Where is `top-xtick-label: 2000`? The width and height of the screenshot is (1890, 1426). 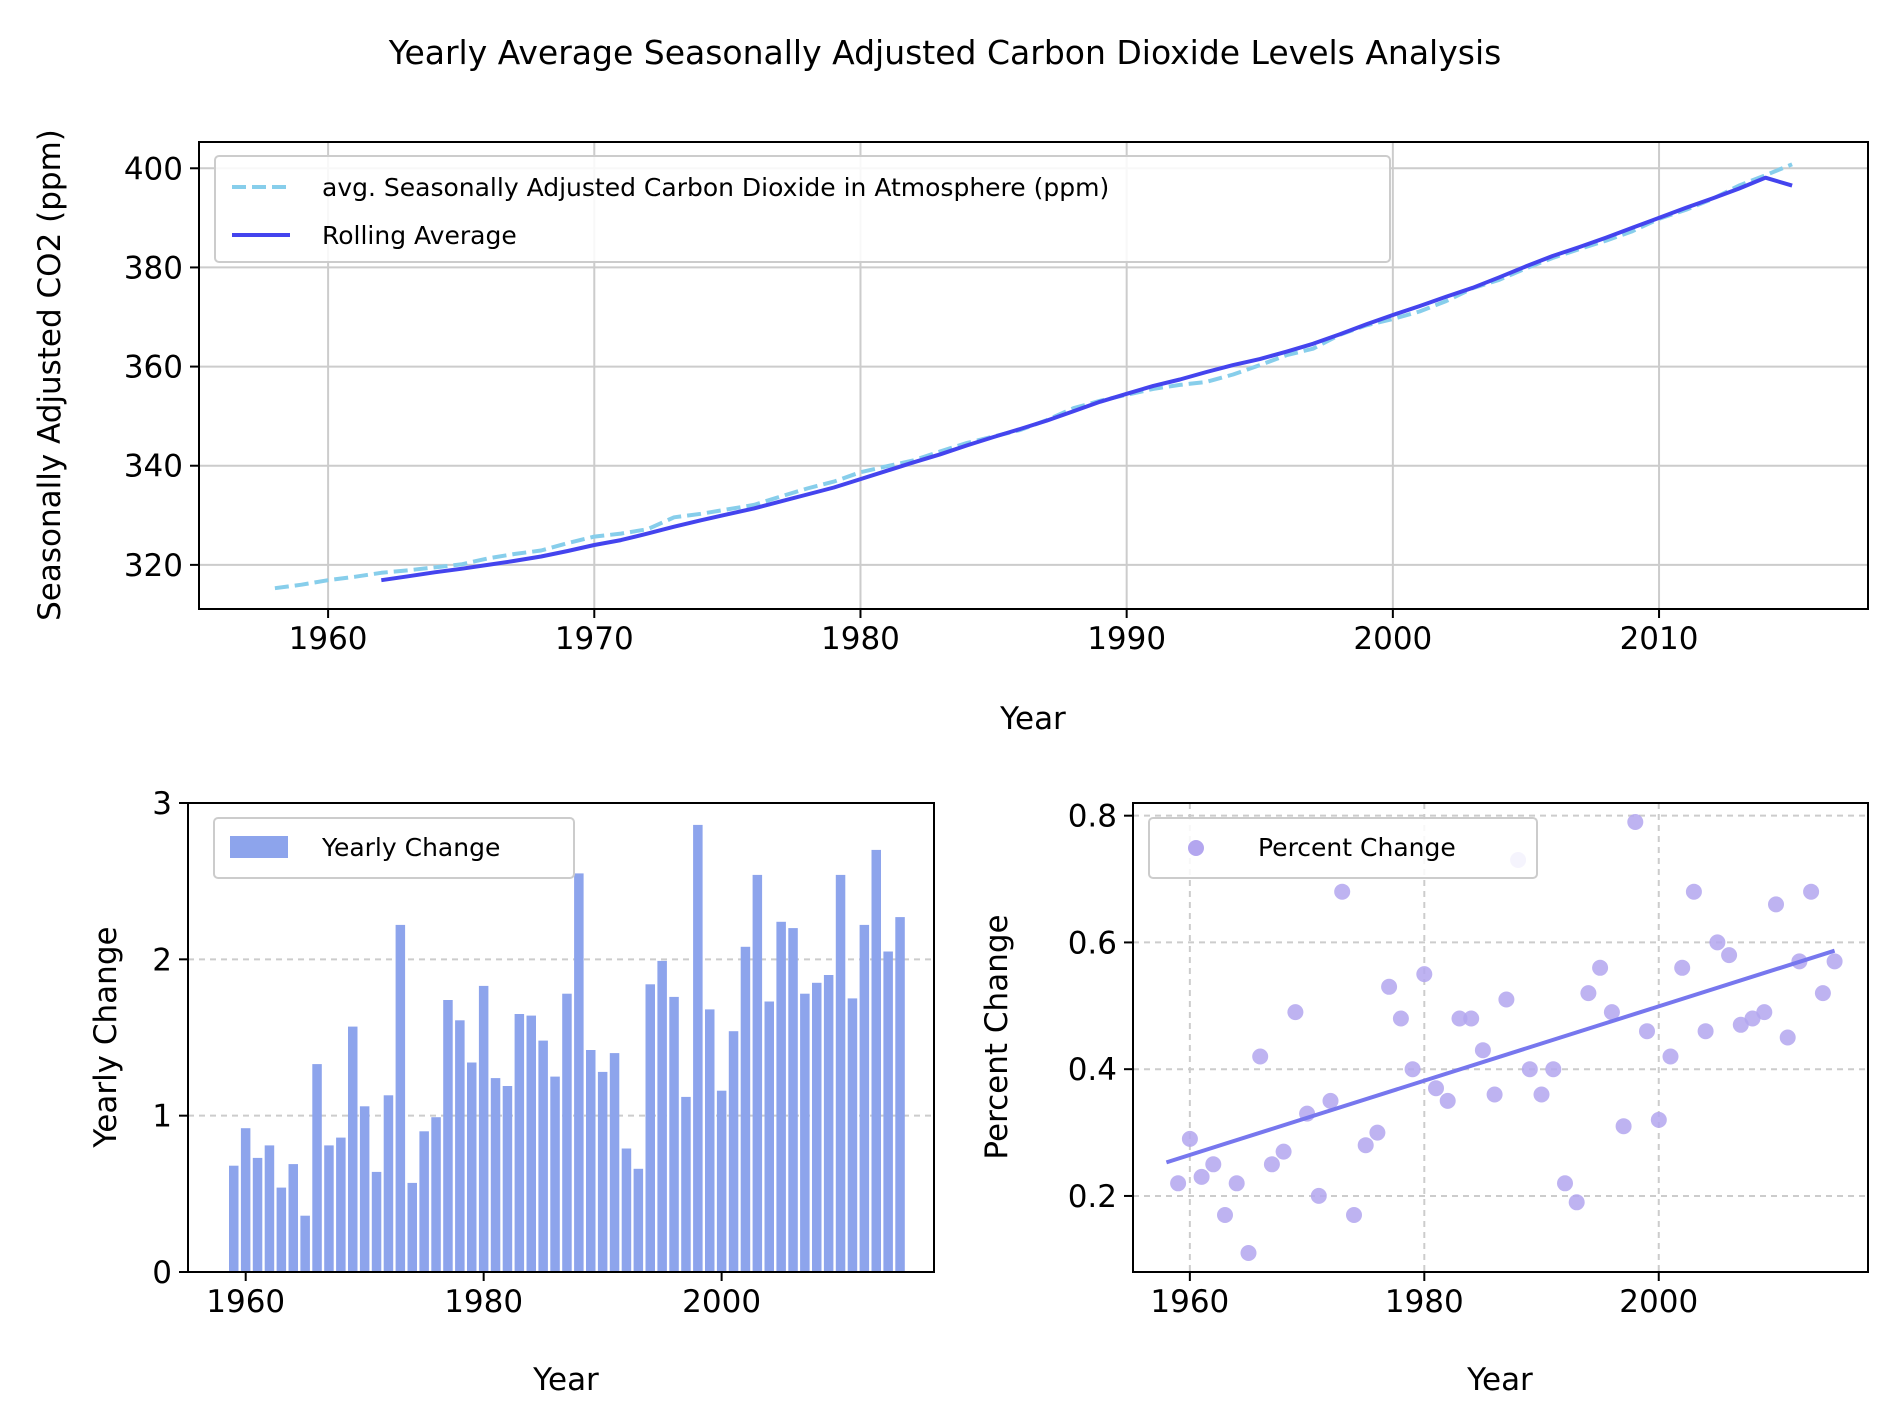 top-xtick-label: 2000 is located at coordinates (1392, 639).